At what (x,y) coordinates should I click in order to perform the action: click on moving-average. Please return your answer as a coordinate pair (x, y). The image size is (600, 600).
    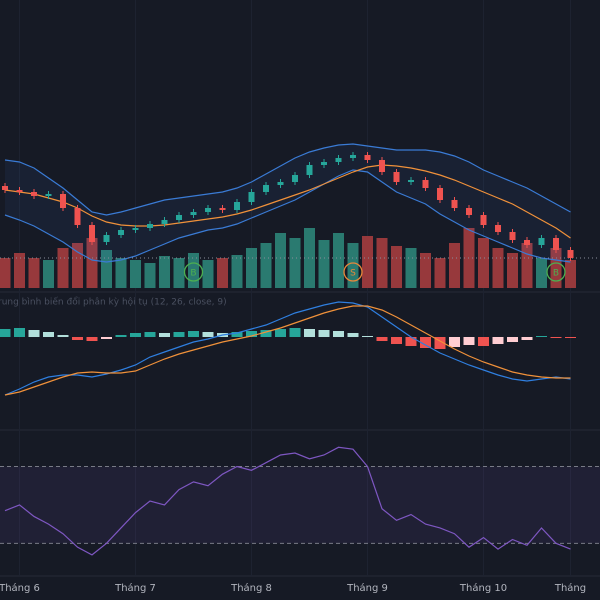
    Looking at the image, I should click on (287, 201).